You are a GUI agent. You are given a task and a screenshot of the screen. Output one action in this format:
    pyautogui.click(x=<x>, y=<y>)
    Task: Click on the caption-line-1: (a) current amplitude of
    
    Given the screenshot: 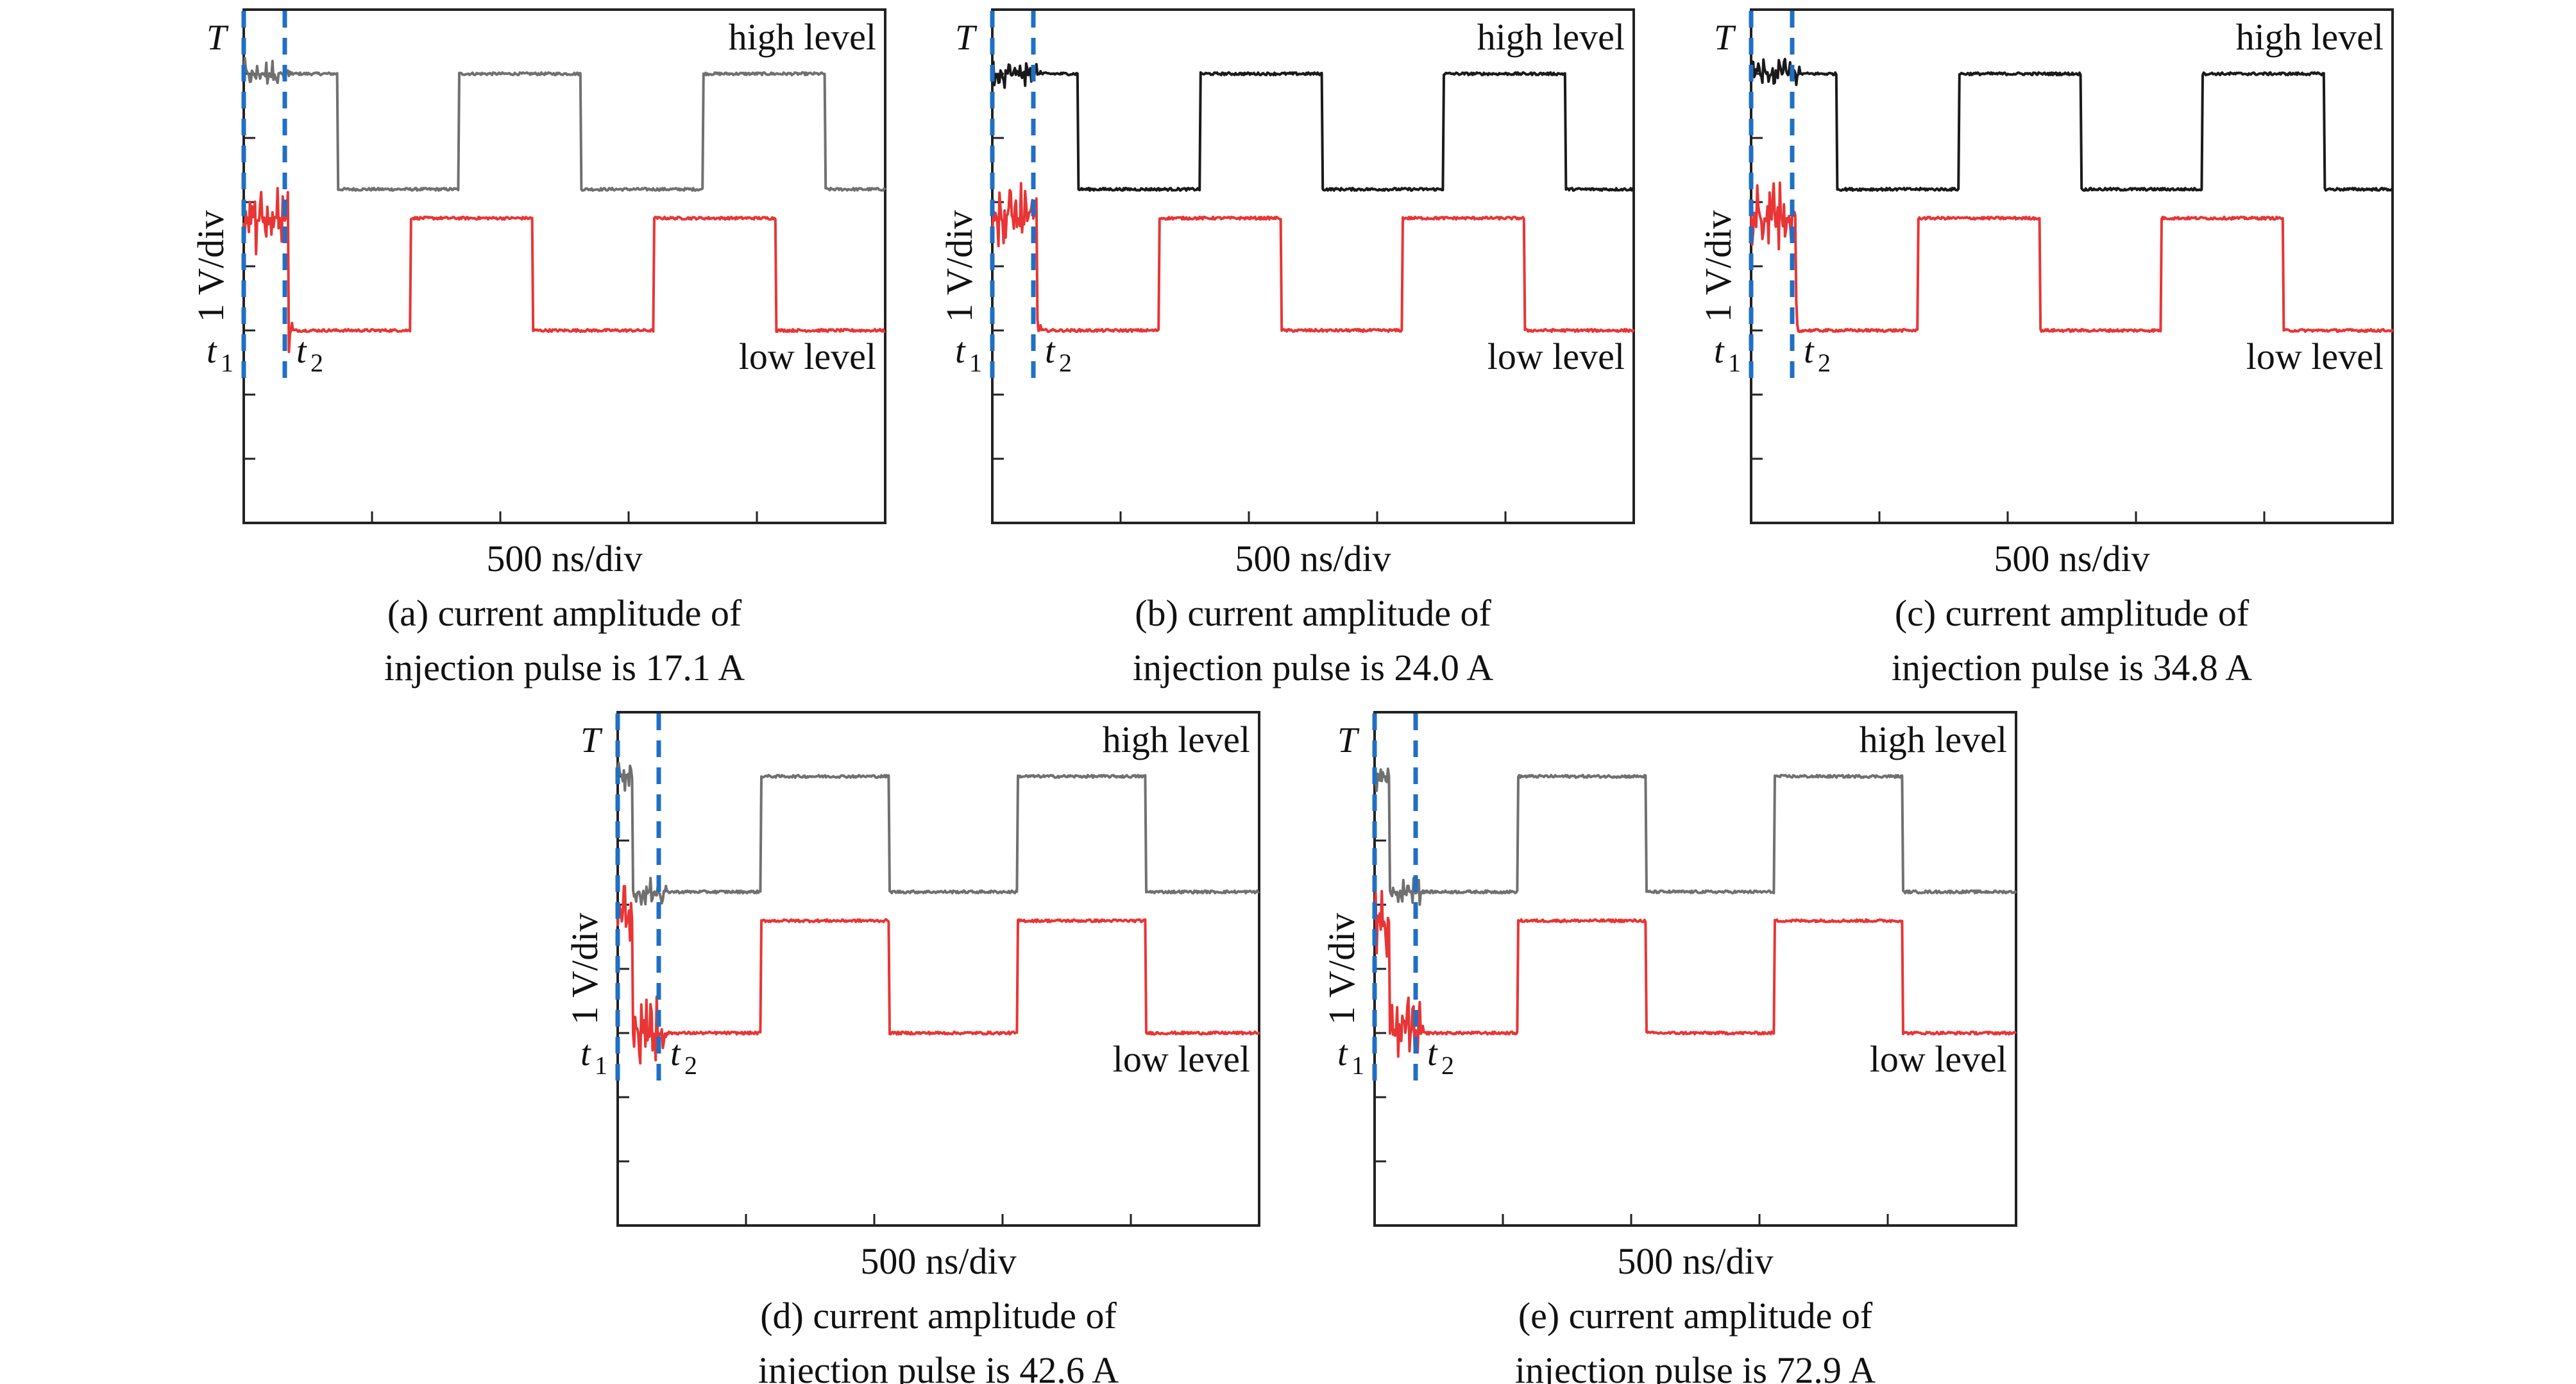 What is the action you would take?
    pyautogui.click(x=564, y=613)
    